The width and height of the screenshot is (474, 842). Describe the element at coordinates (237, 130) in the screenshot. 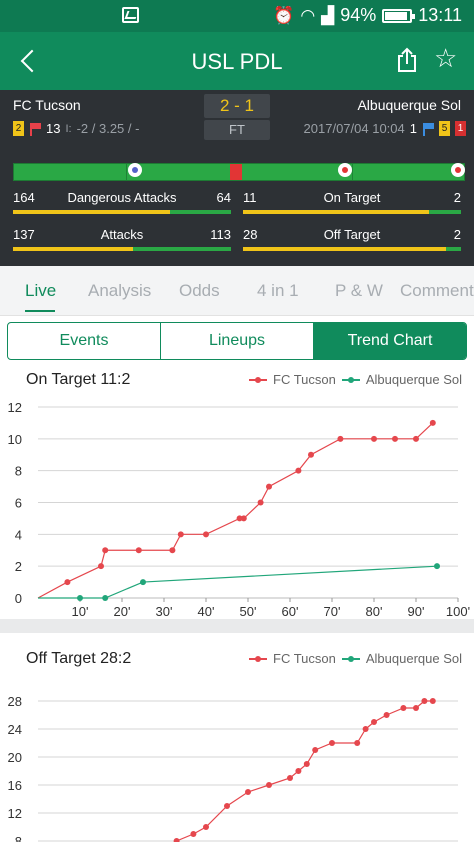

I see `match-state: FT` at that location.